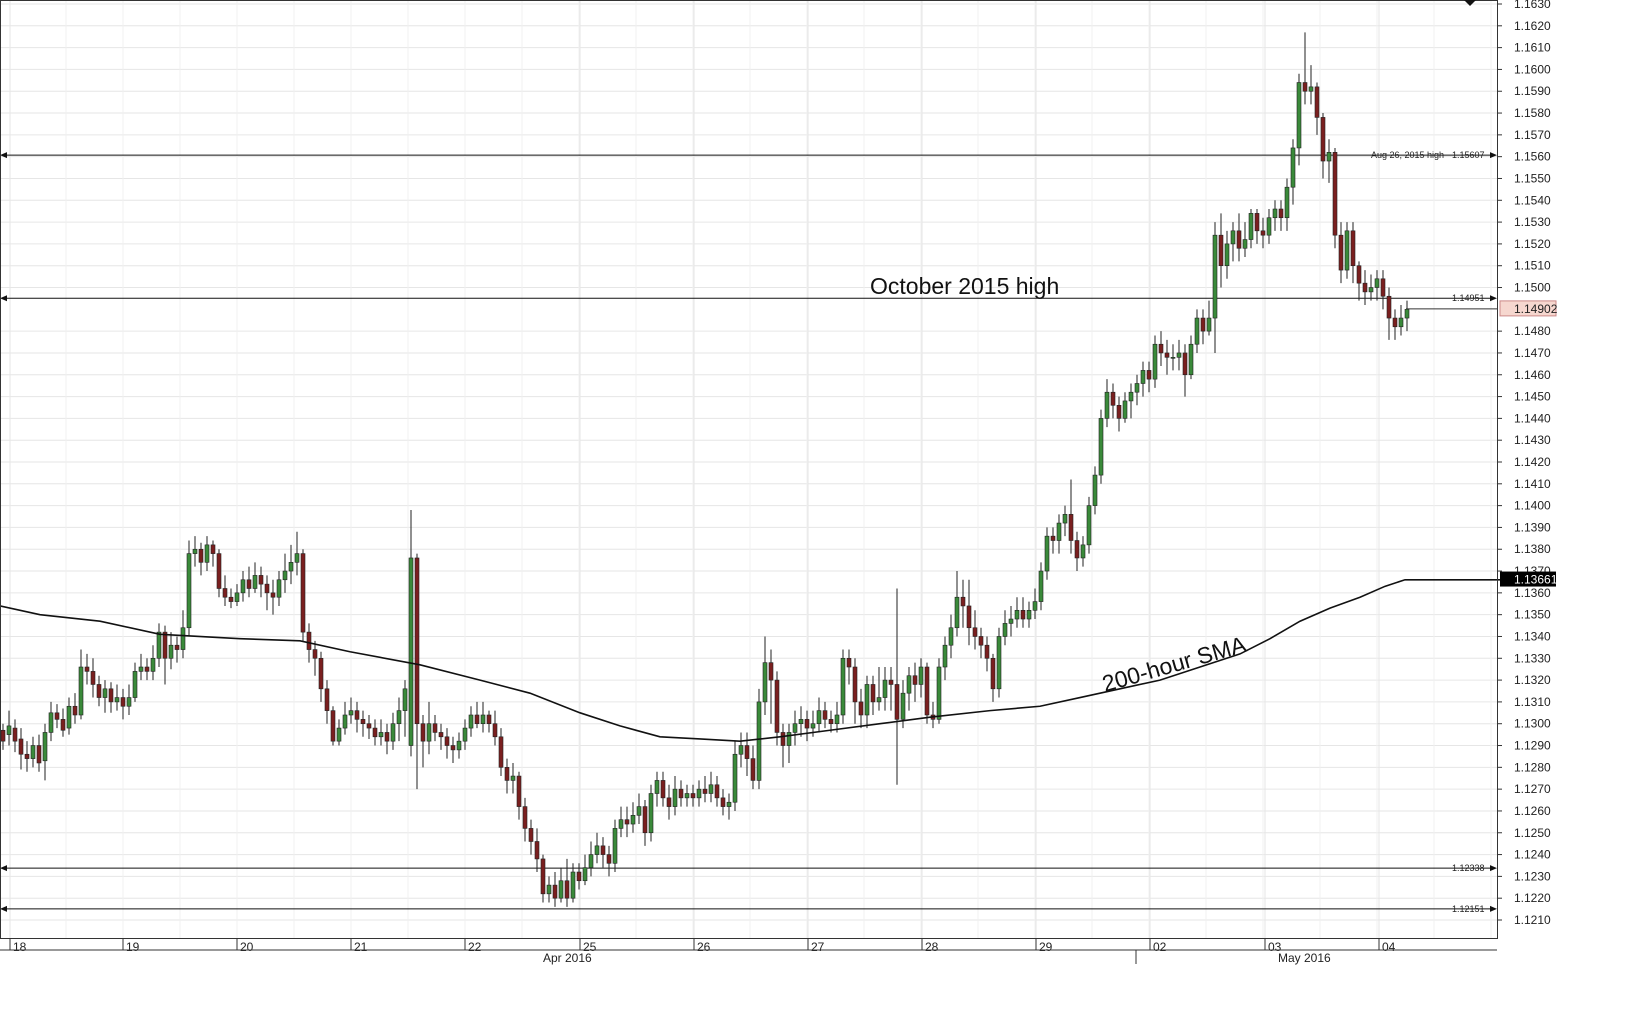 The height and width of the screenshot is (1014, 1651). I want to click on x-tick-label: 26, so click(704, 947).